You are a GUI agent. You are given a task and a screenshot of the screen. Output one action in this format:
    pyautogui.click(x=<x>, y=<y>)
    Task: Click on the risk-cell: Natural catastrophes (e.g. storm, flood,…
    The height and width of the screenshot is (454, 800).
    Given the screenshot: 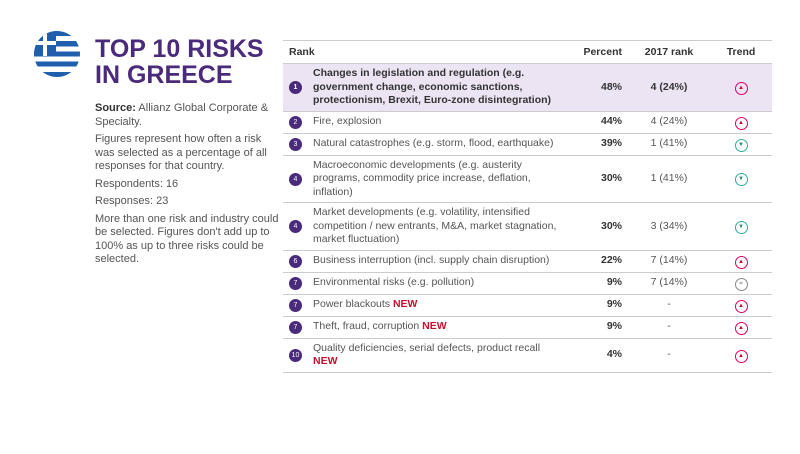 What is the action you would take?
    pyautogui.click(x=436, y=144)
    